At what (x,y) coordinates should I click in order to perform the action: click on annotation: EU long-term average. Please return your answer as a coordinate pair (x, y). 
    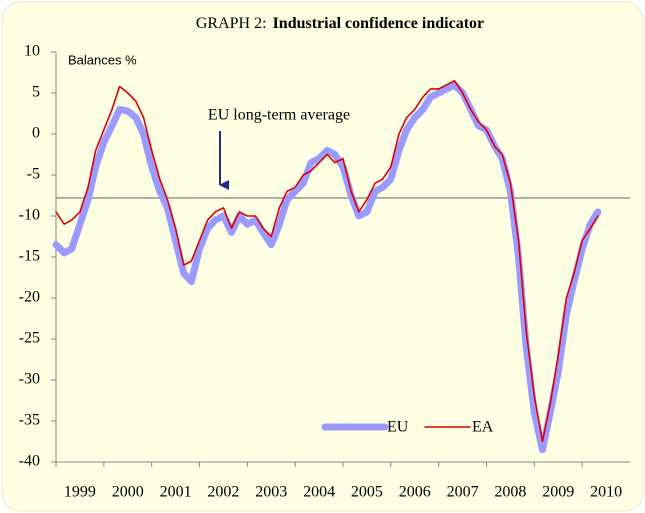
    Looking at the image, I should click on (279, 115).